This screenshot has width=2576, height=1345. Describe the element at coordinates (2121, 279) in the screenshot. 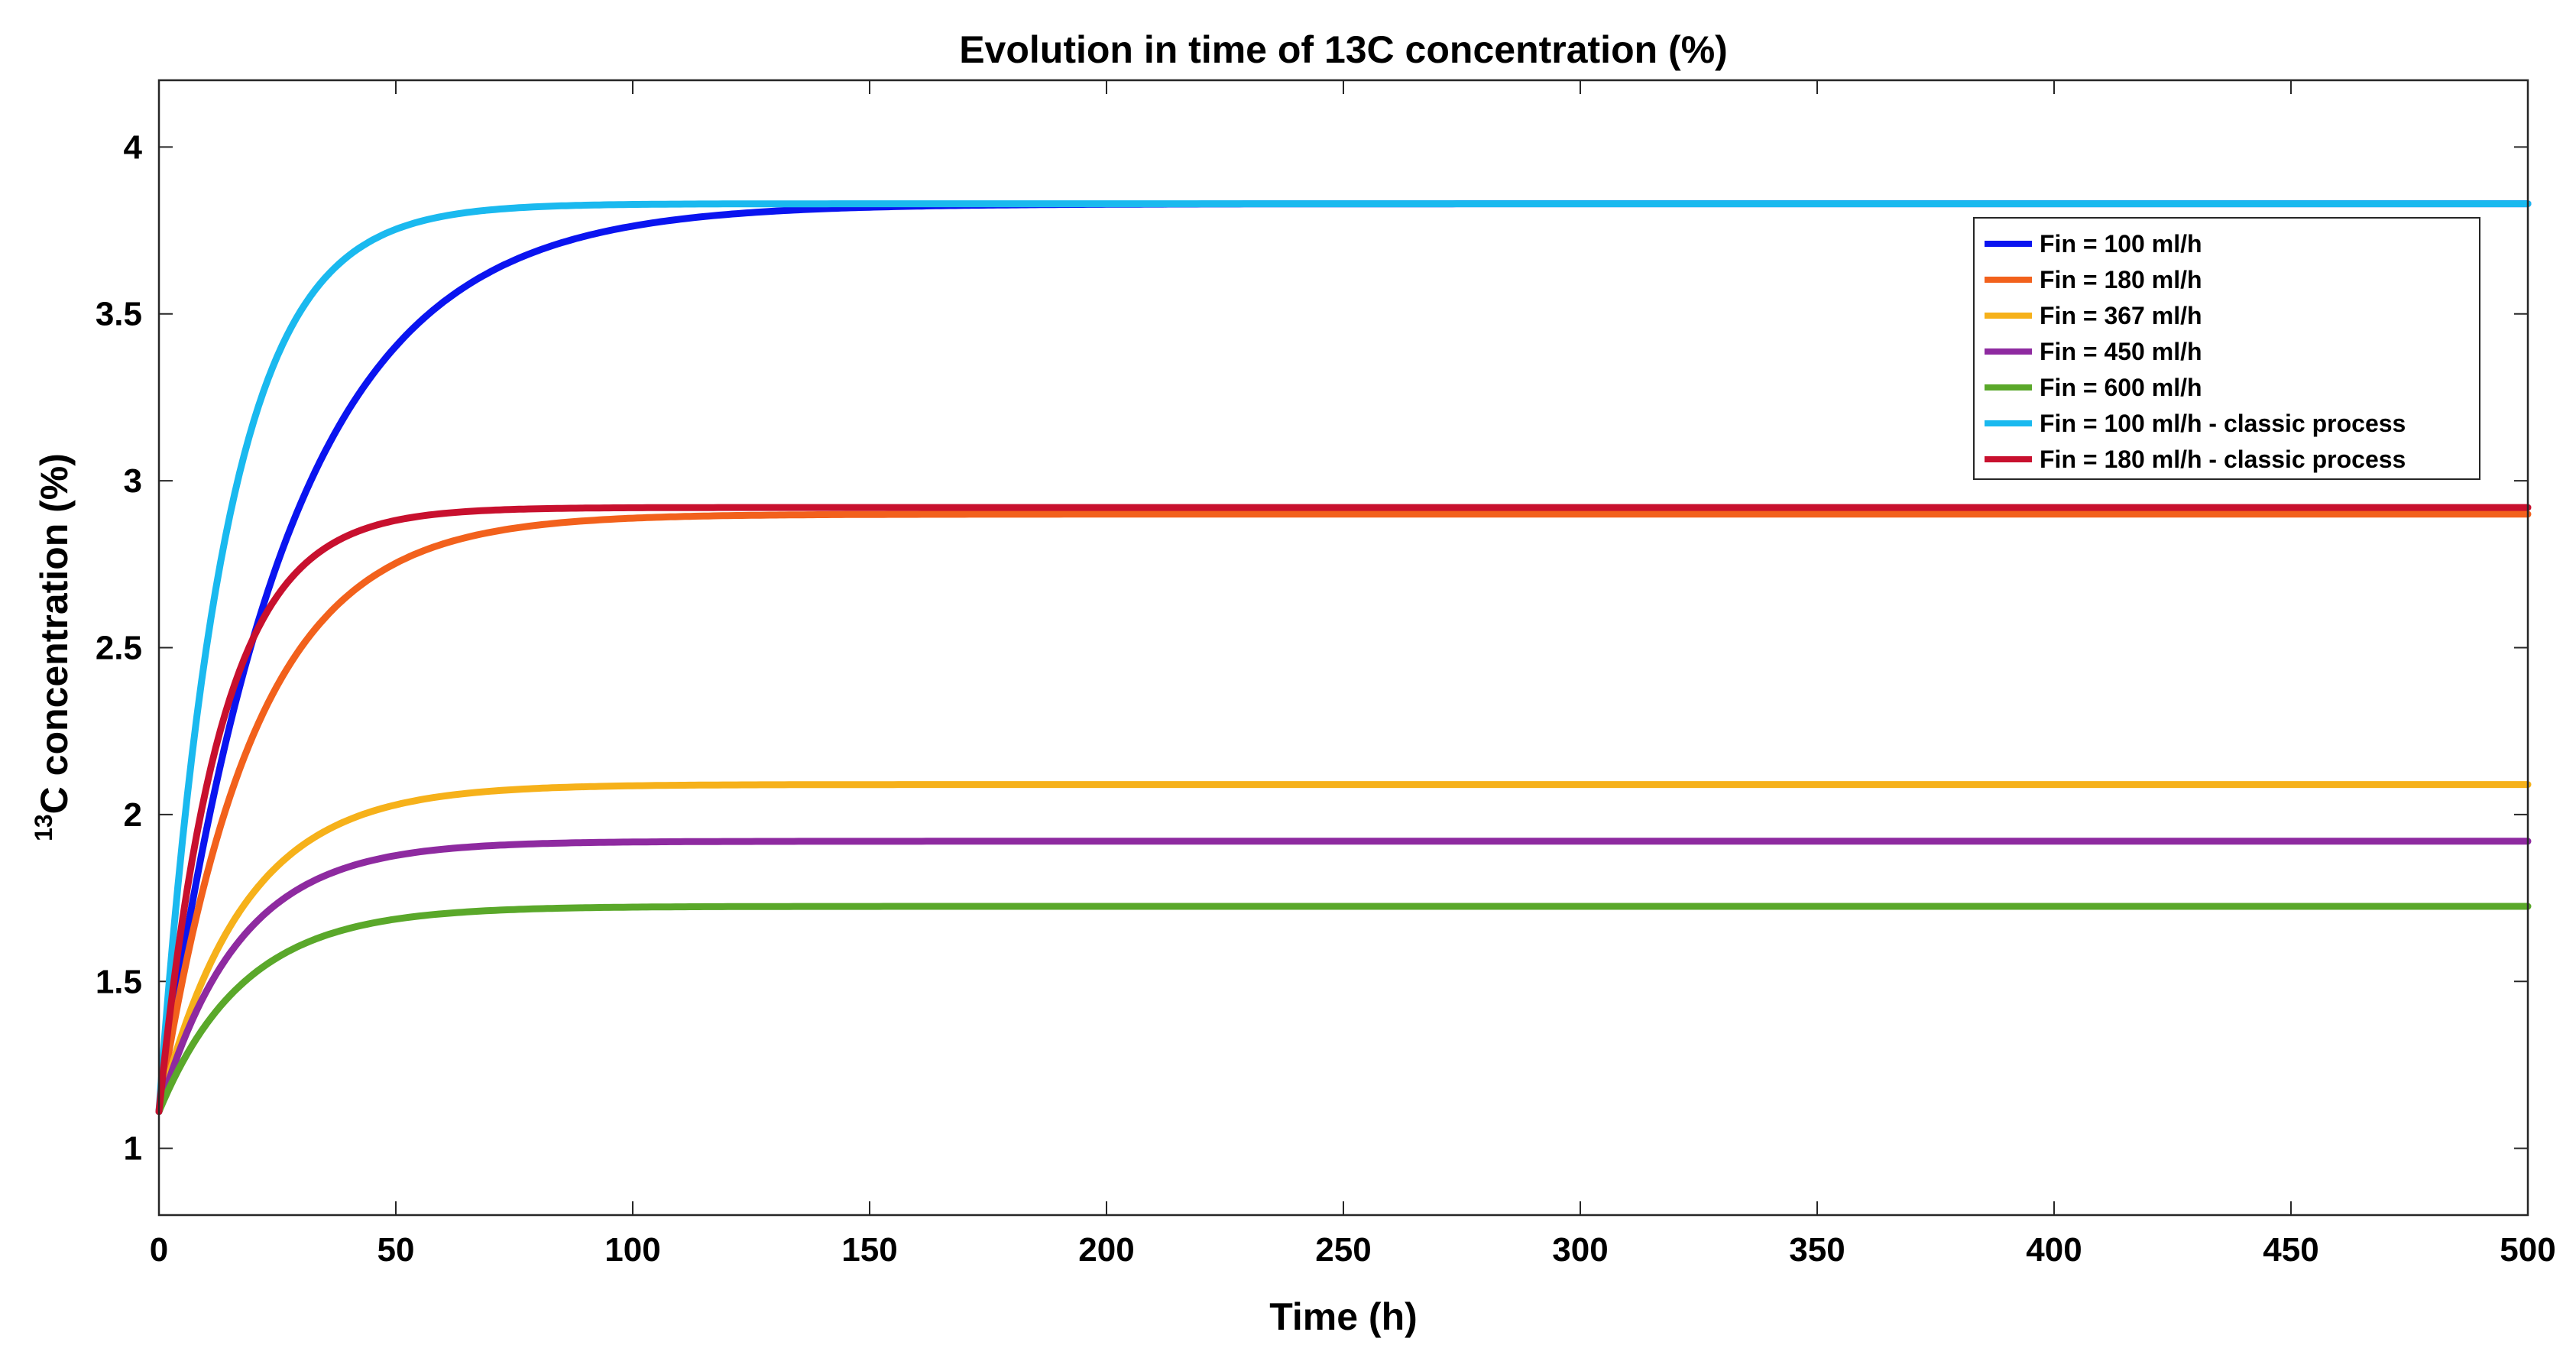

I see `legend-entry-label: Fin = 180 ml/h` at that location.